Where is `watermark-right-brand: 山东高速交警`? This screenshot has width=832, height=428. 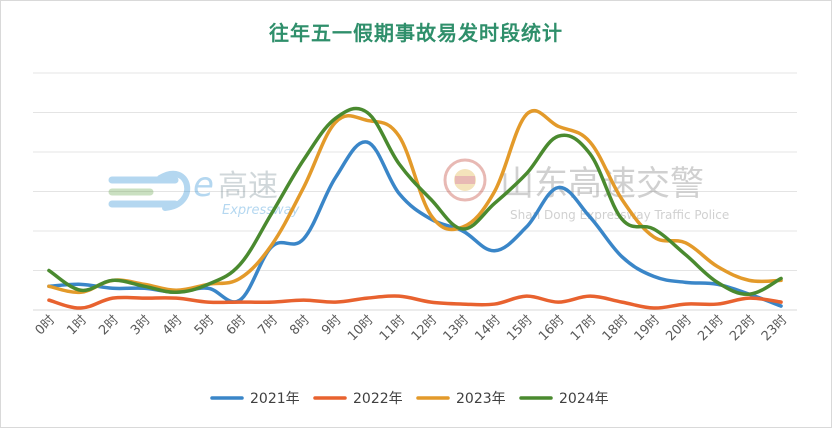
watermark-right-brand: 山东高速交警 is located at coordinates (602, 184).